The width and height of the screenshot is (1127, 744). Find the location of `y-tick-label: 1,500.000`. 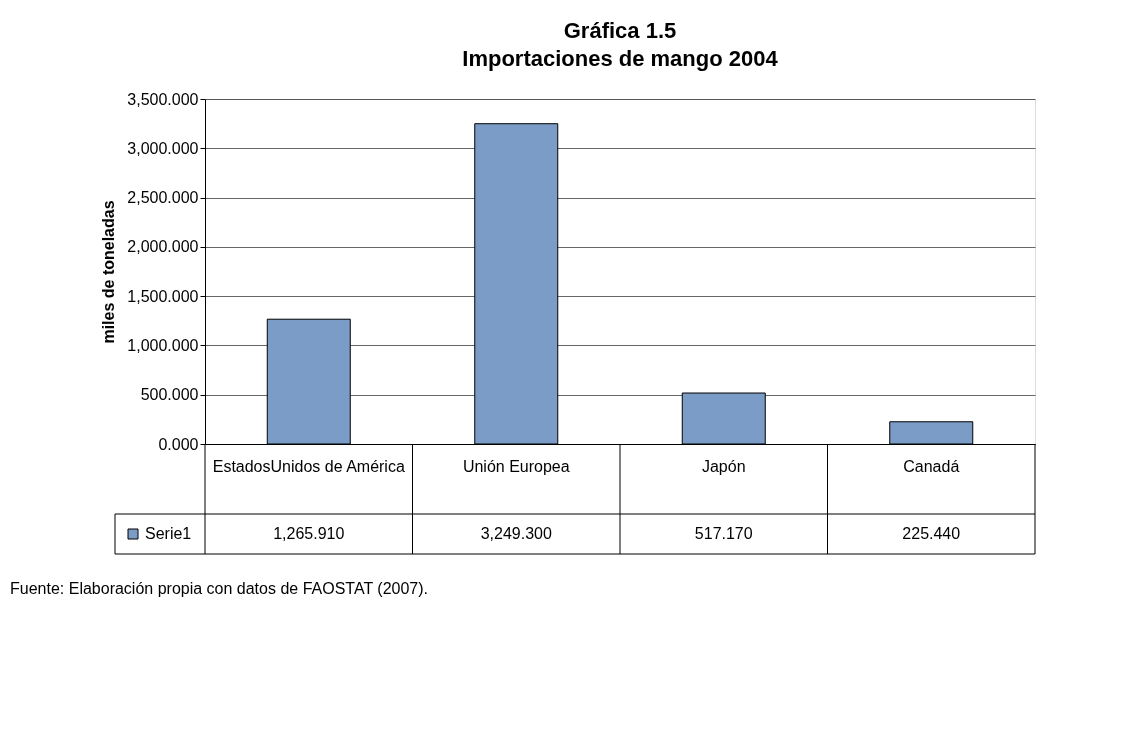

y-tick-label: 1,500.000 is located at coordinates (163, 296).